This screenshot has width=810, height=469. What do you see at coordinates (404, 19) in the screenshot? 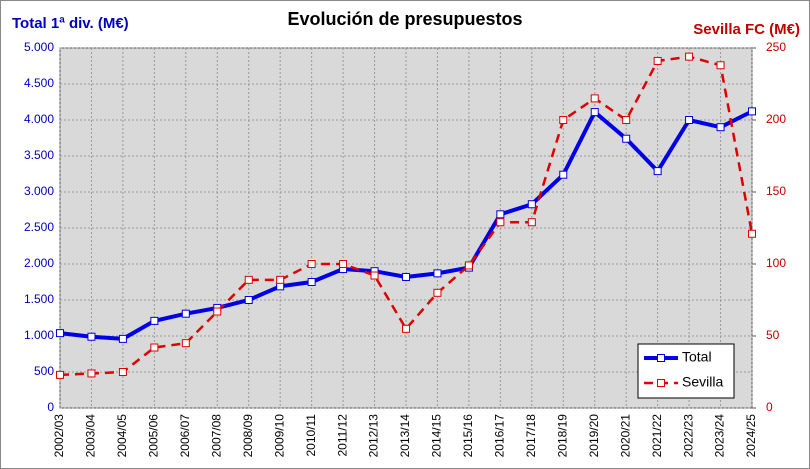
I see `chart-title: Evolución de presupuestos` at bounding box center [404, 19].